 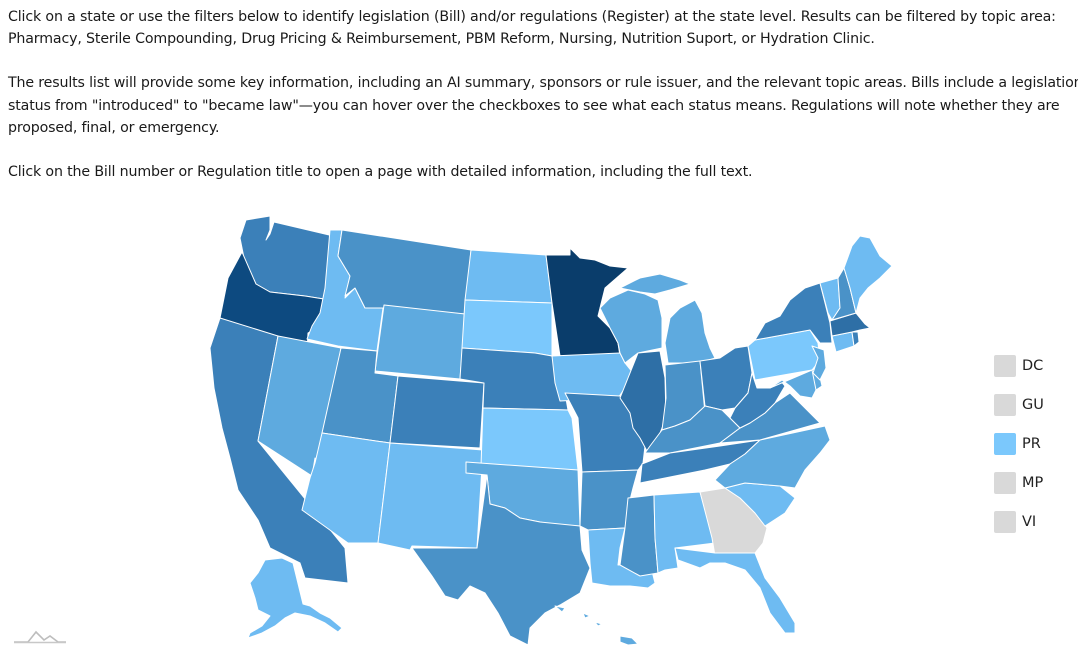 I want to click on legend-item-vi: VI, so click(x=1019, y=522).